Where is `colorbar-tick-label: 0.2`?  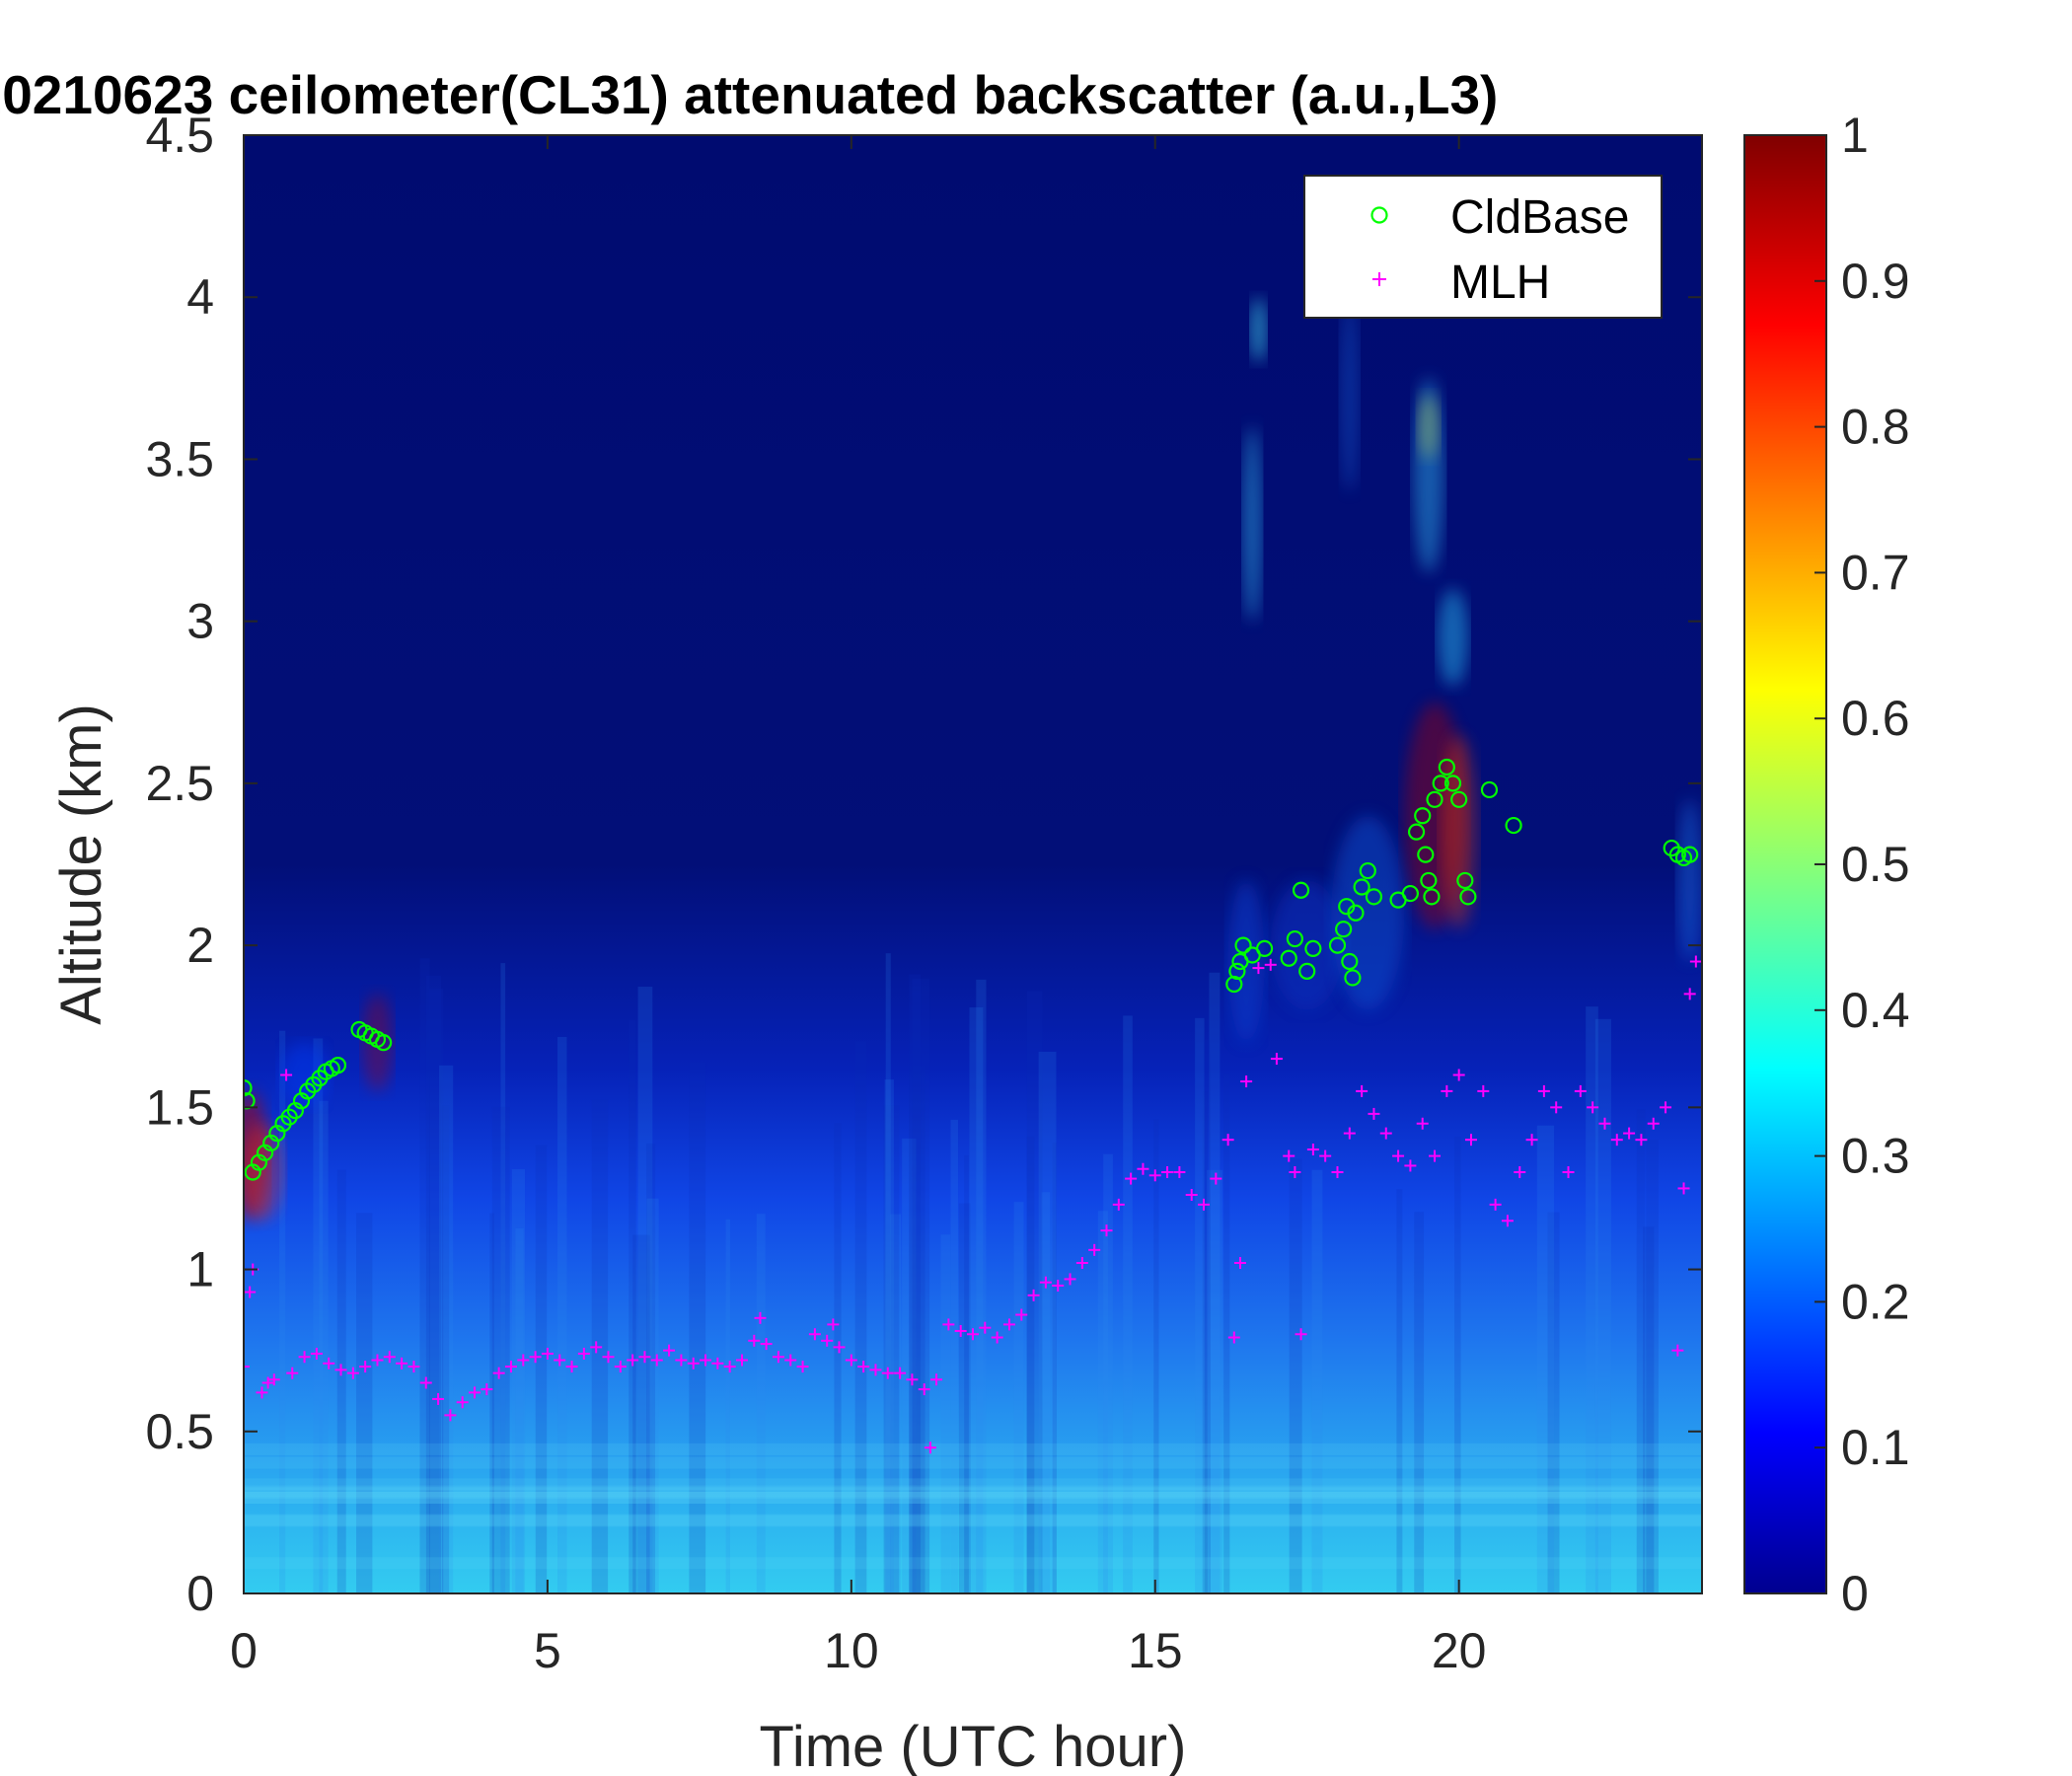 colorbar-tick-label: 0.2 is located at coordinates (1876, 1302).